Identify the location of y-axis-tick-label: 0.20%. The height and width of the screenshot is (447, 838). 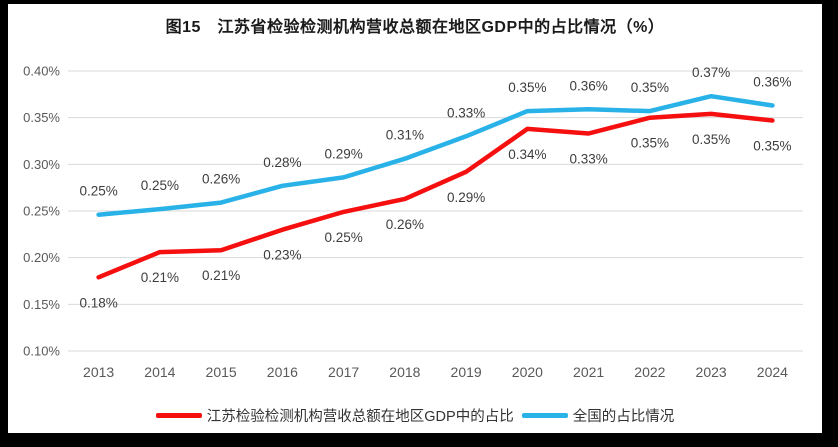
(41, 257).